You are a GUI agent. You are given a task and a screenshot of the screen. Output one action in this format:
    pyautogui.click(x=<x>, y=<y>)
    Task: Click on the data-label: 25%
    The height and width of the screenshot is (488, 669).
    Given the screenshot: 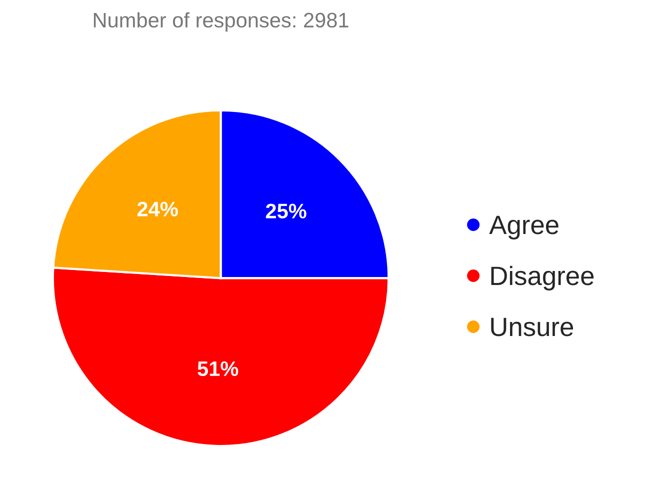 What is the action you would take?
    pyautogui.click(x=286, y=211)
    